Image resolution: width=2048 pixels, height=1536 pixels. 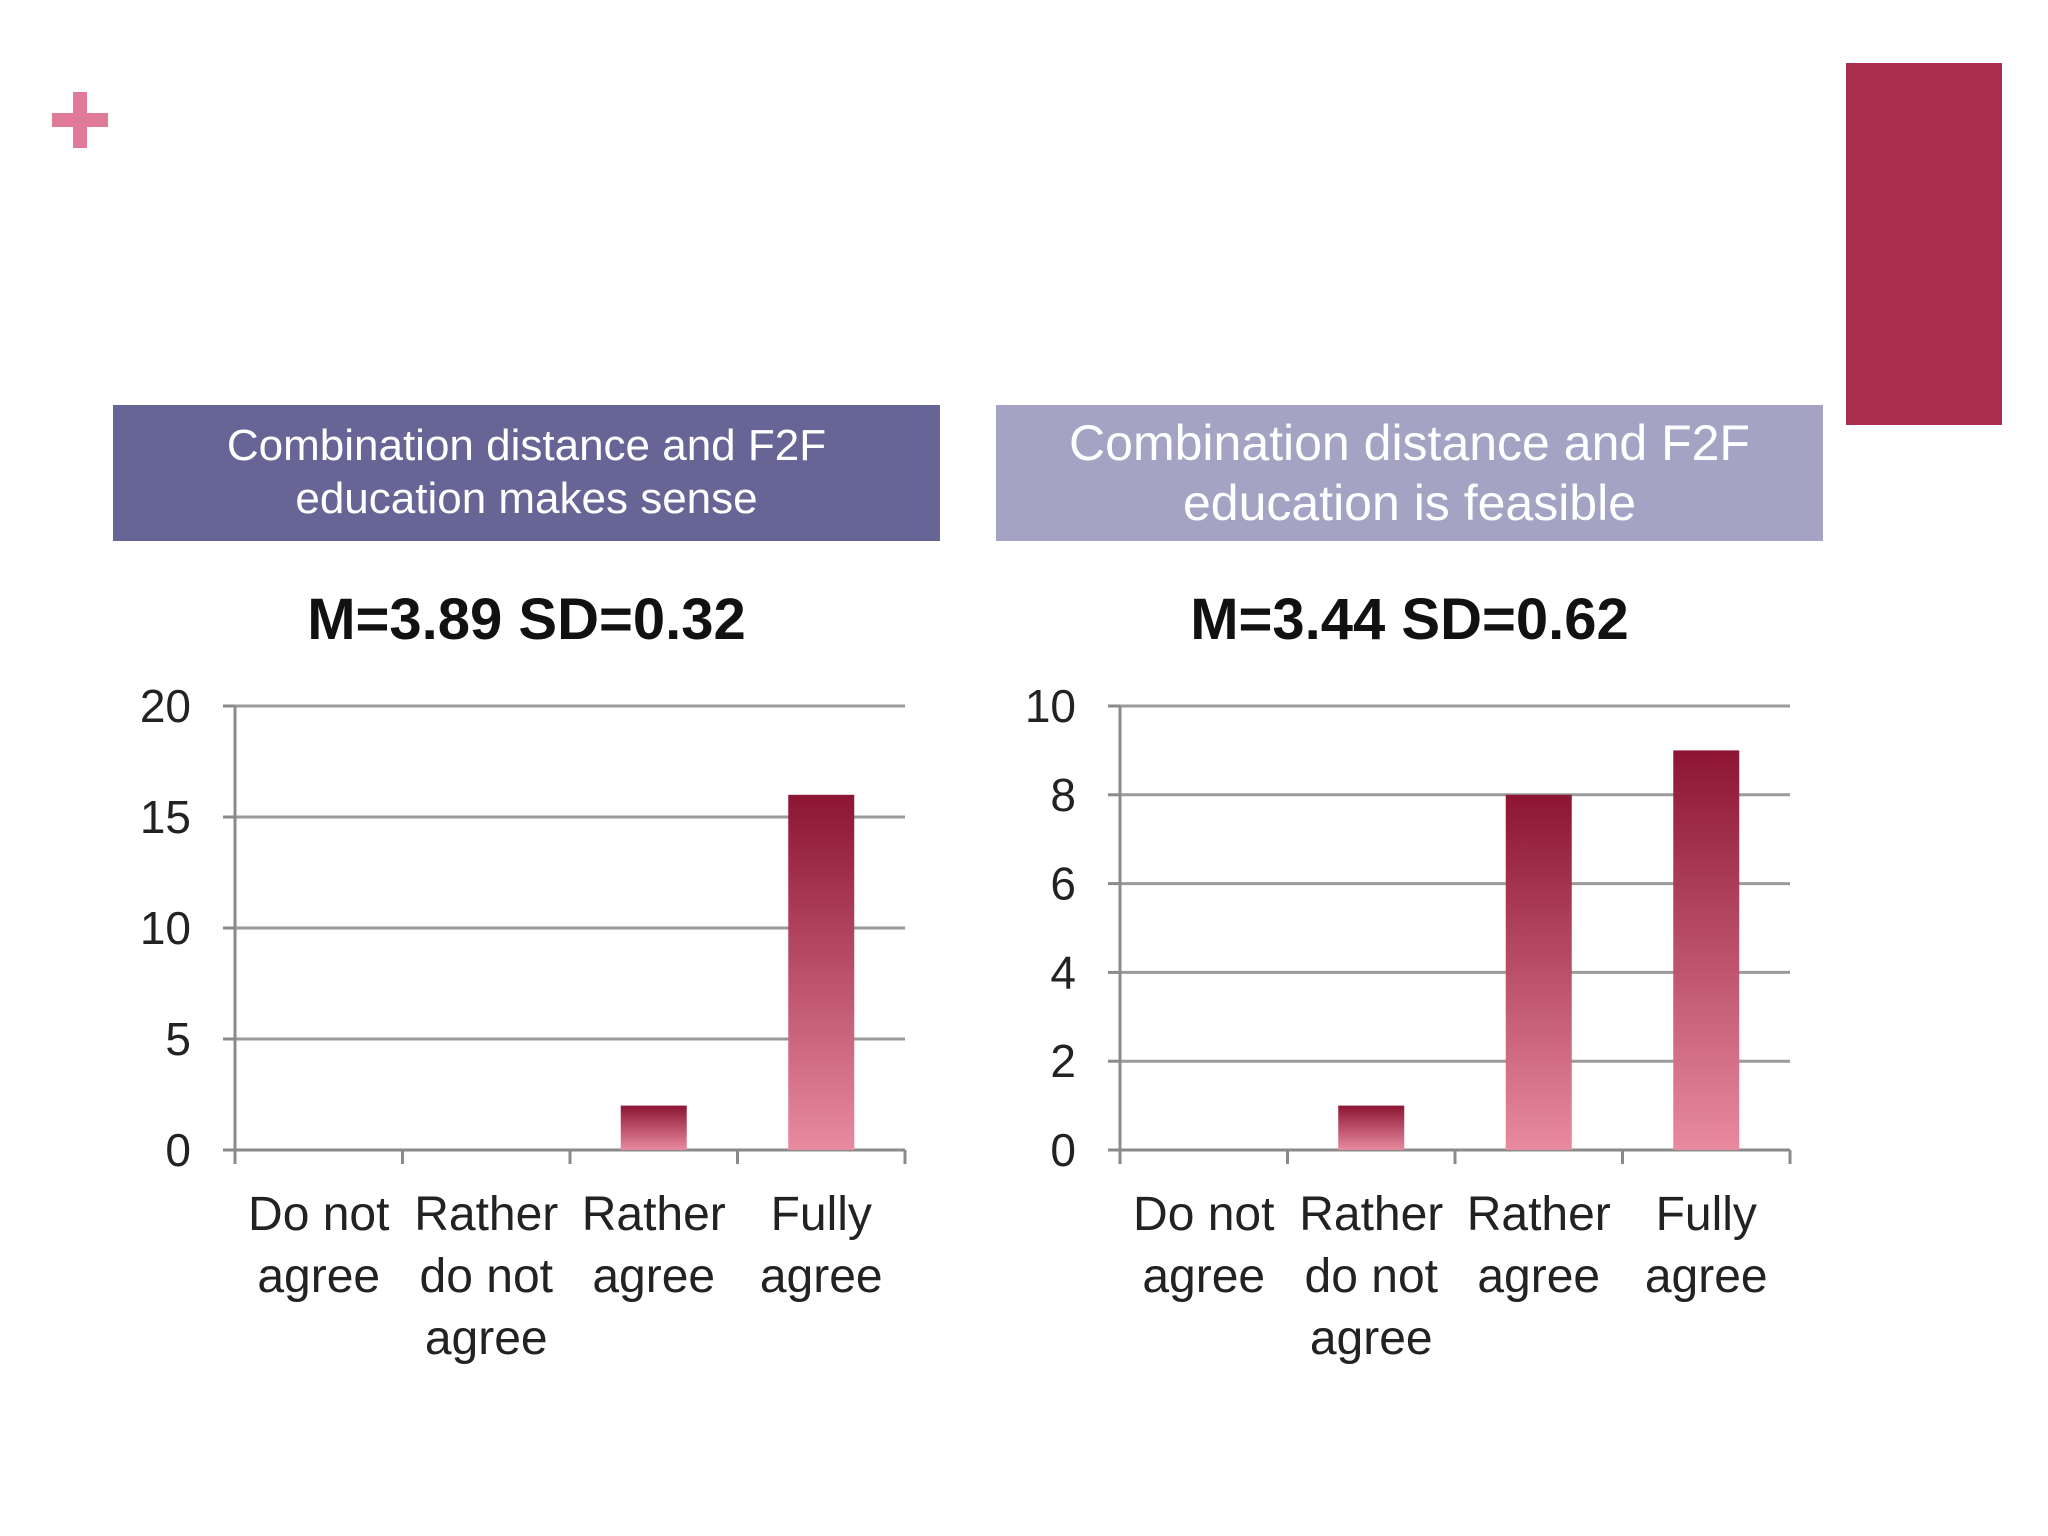 What do you see at coordinates (1409, 503) in the screenshot?
I see `chart-header-right-line-2: education is feasible` at bounding box center [1409, 503].